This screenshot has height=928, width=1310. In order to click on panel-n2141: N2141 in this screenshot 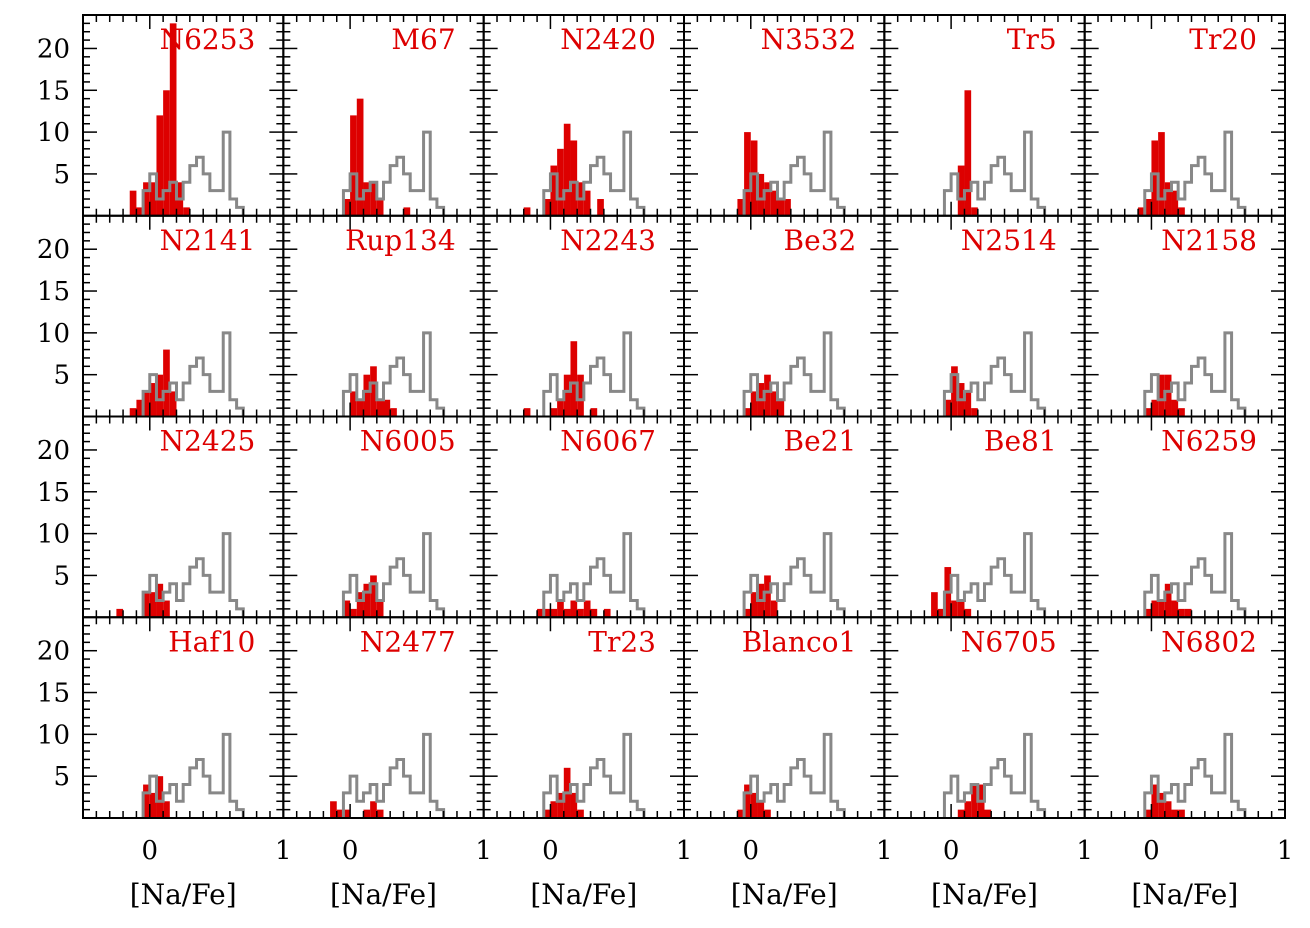, I will do `click(183, 316)`.